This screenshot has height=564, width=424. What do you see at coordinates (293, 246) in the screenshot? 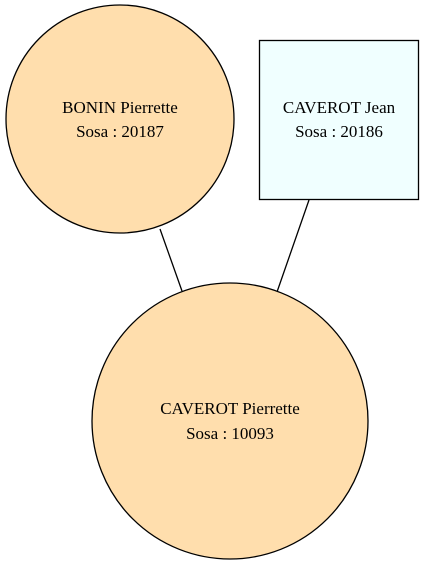
I see `edge-father-to-child` at bounding box center [293, 246].